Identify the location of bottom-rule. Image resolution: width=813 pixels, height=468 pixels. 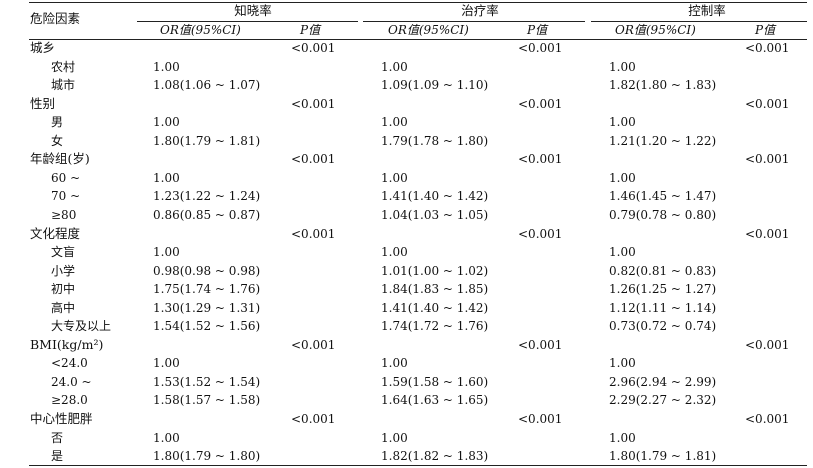
(418, 465).